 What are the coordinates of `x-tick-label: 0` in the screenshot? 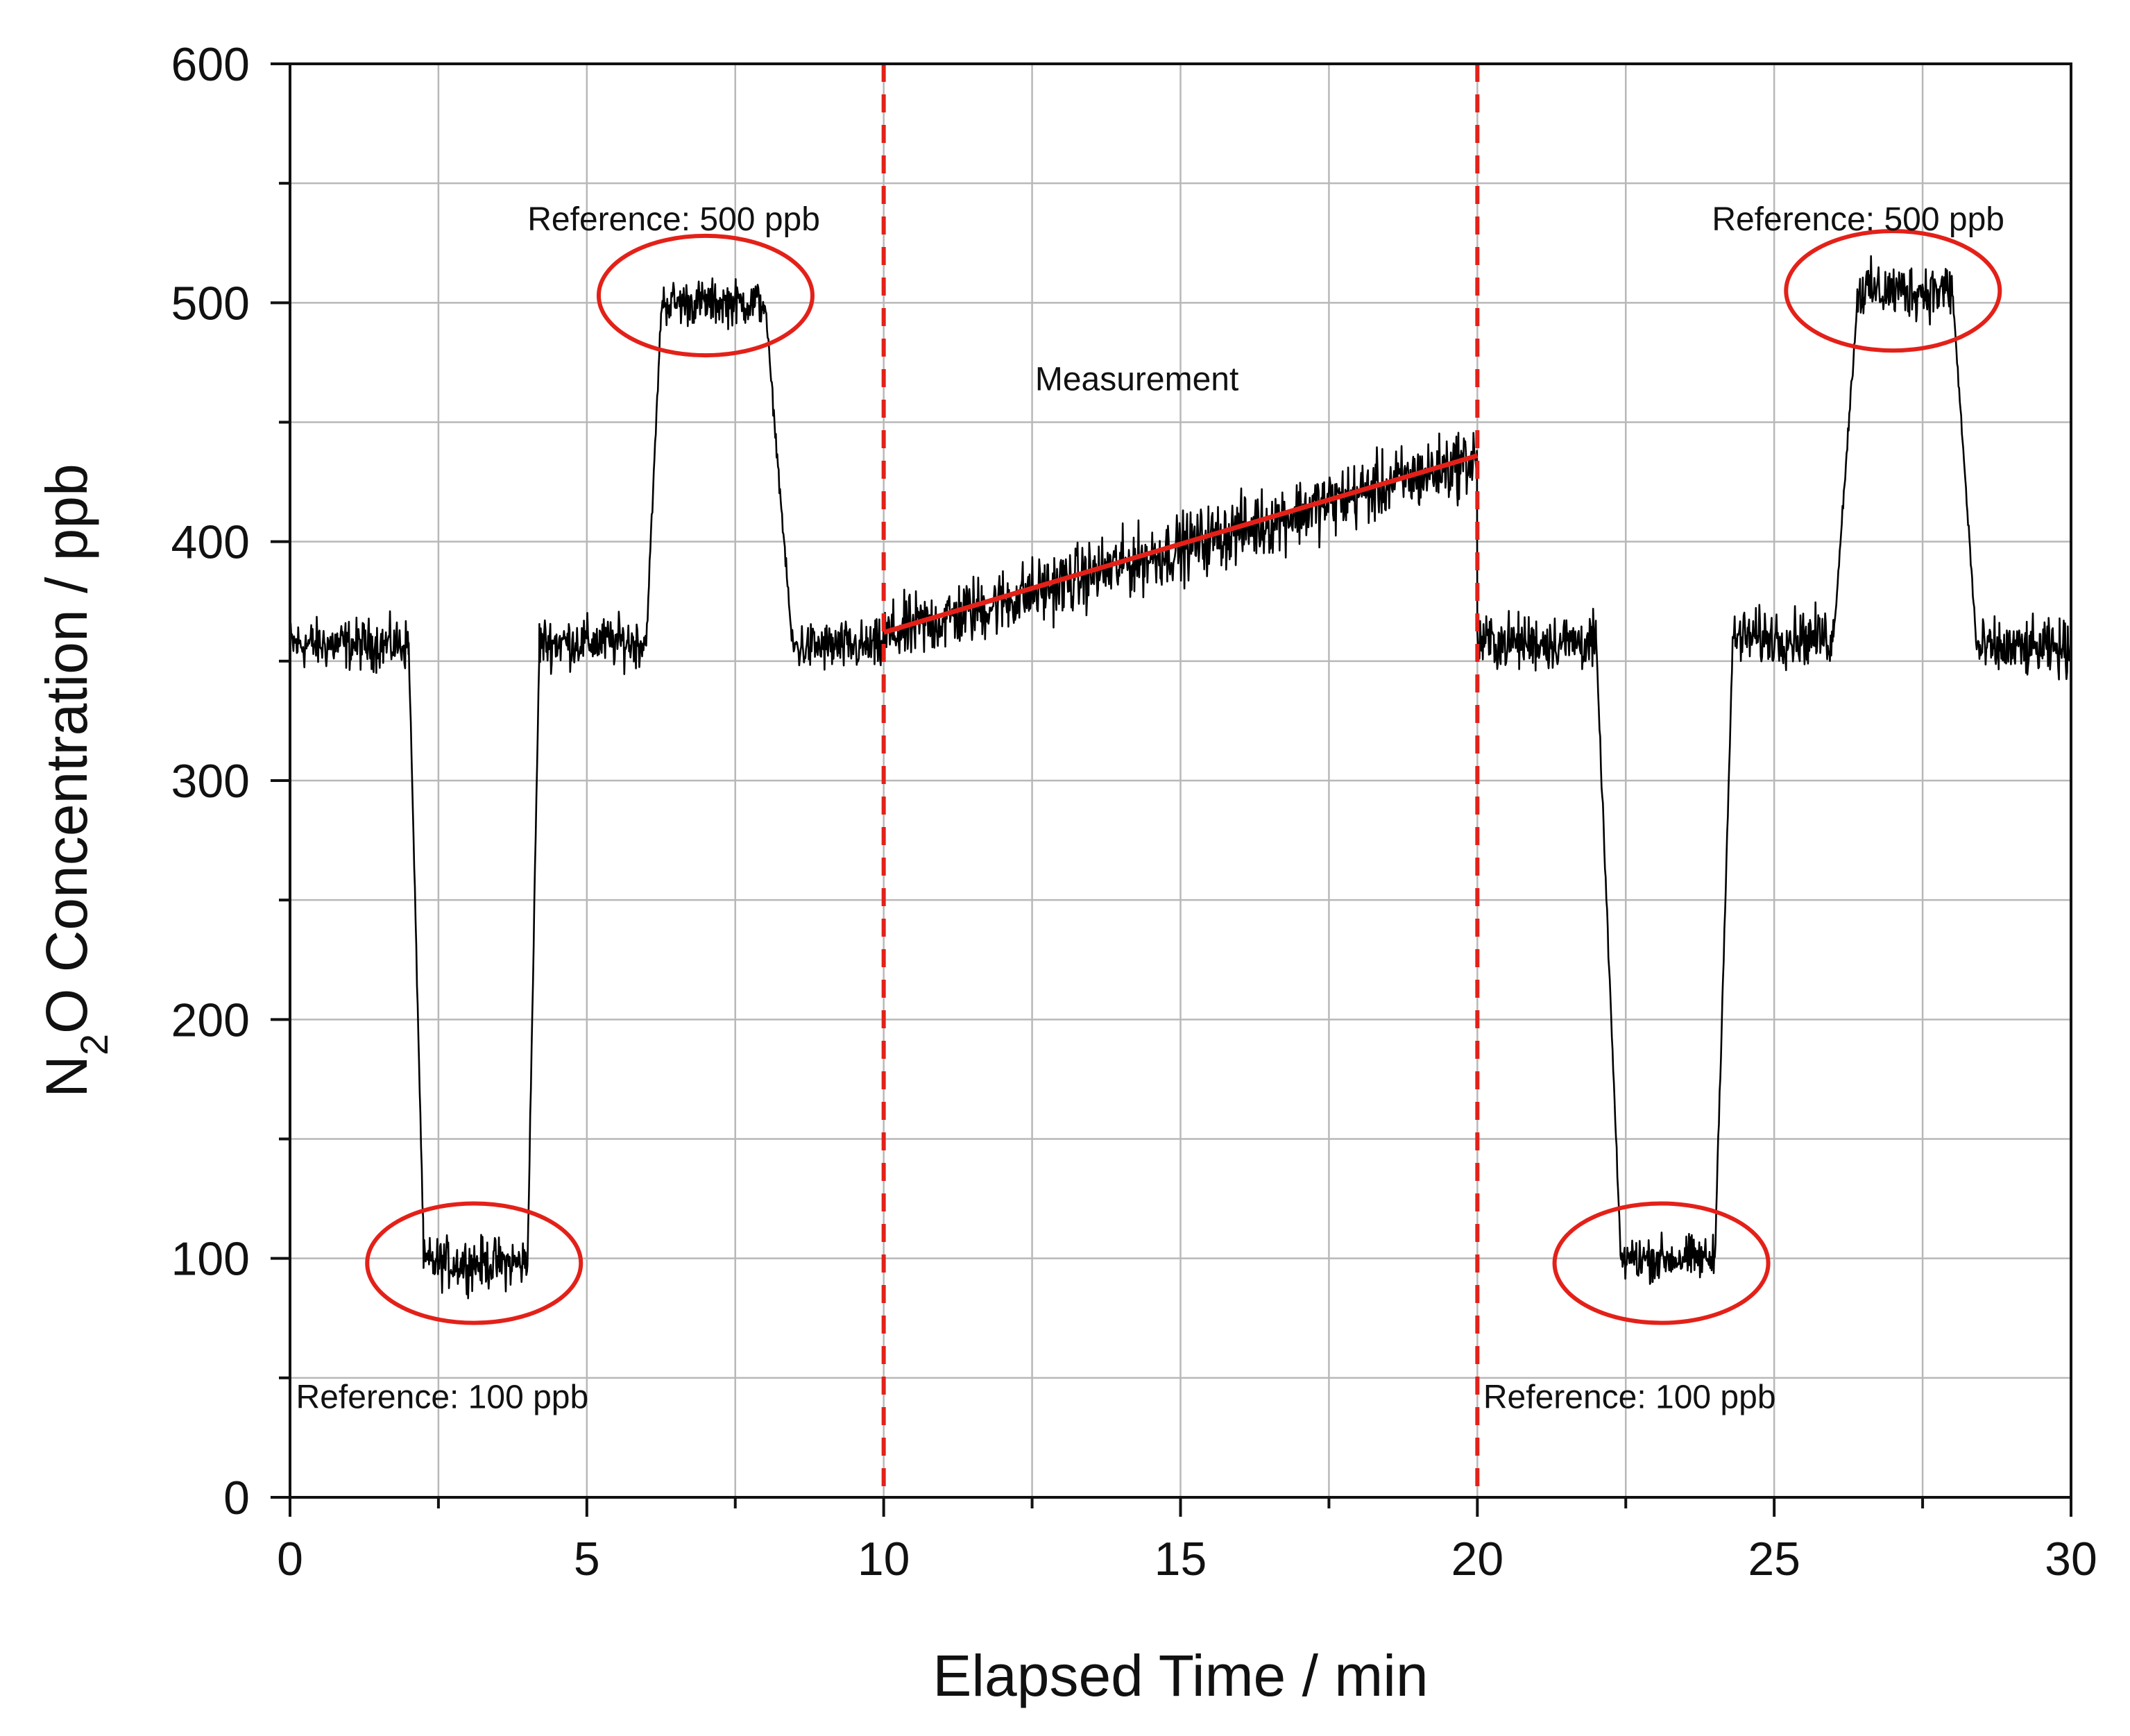 It's located at (290, 1559).